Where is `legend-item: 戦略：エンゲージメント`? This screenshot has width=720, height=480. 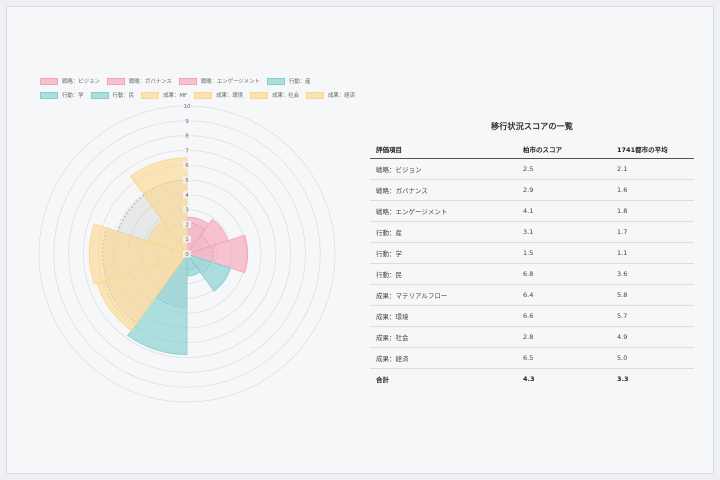
legend-item: 戦略：エンゲージメント is located at coordinates (219, 81).